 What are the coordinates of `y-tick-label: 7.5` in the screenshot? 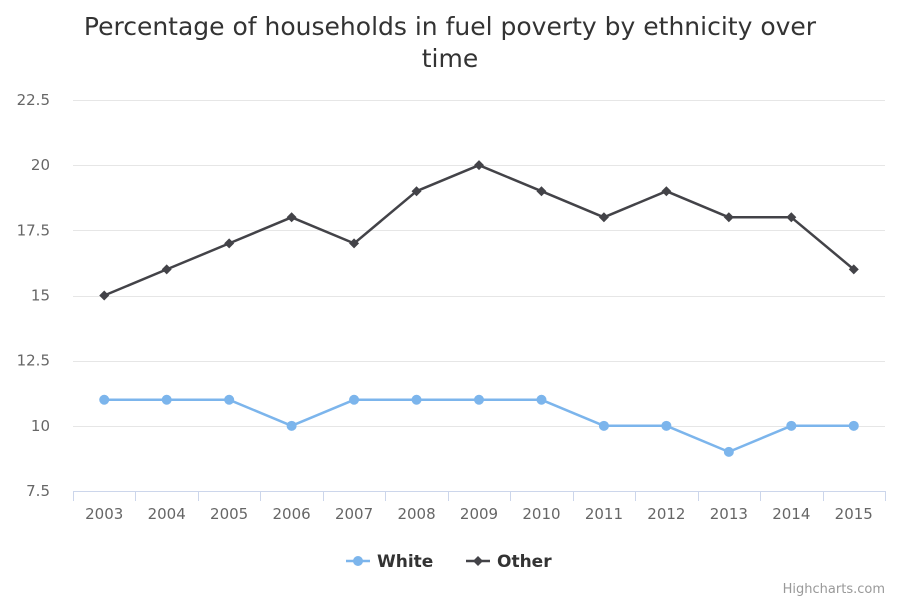 It's located at (38, 491).